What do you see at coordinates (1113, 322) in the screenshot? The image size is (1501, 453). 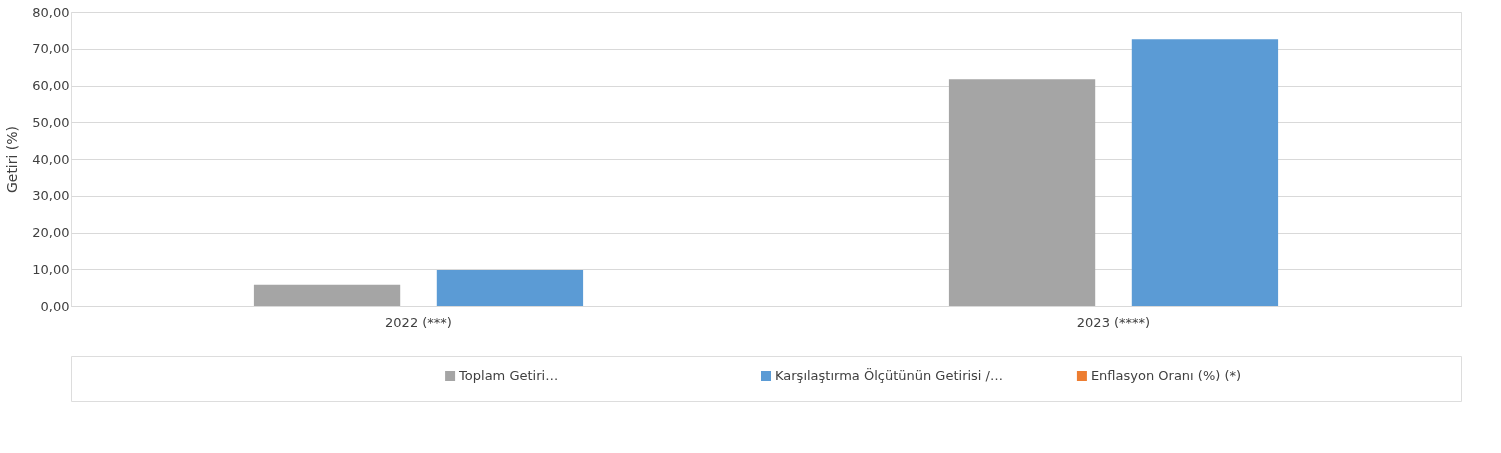 I see `x-tick-label: 2023 (****)` at bounding box center [1113, 322].